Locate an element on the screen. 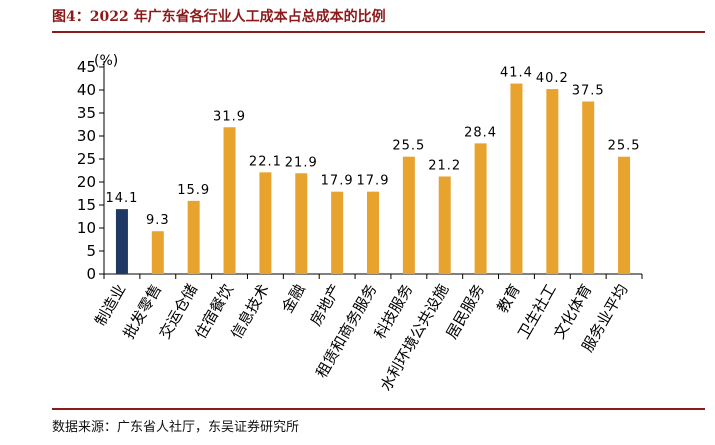  data-label: 14.1 is located at coordinates (121, 198).